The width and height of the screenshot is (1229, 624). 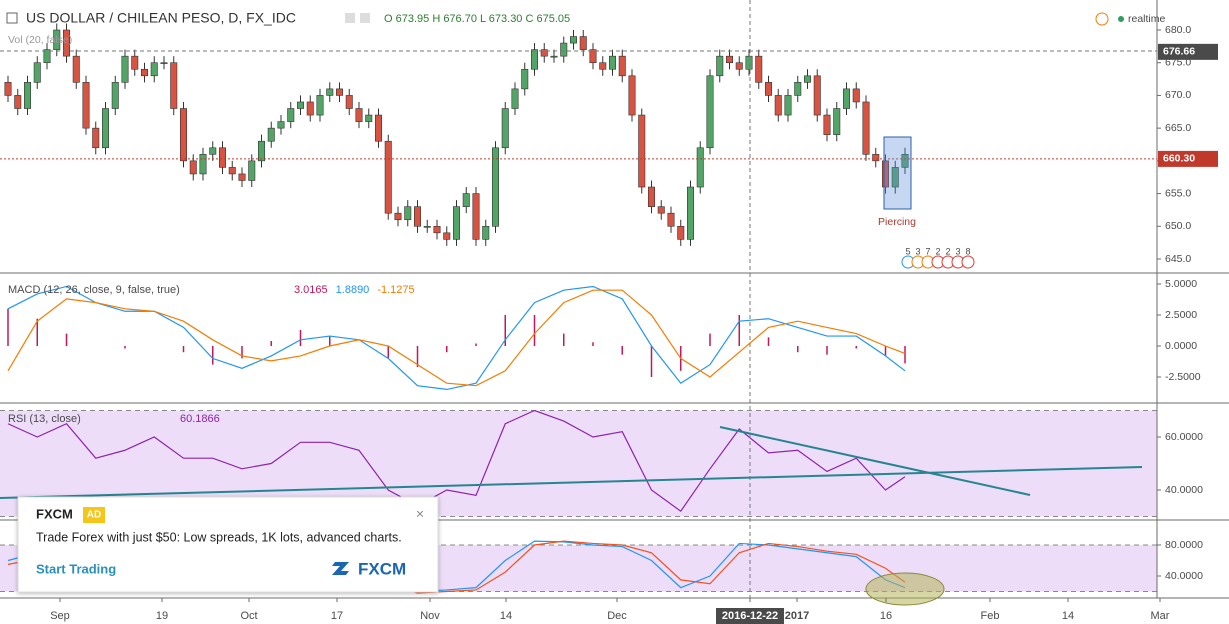 What do you see at coordinates (907, 251) in the screenshot?
I see `event-count: 5` at bounding box center [907, 251].